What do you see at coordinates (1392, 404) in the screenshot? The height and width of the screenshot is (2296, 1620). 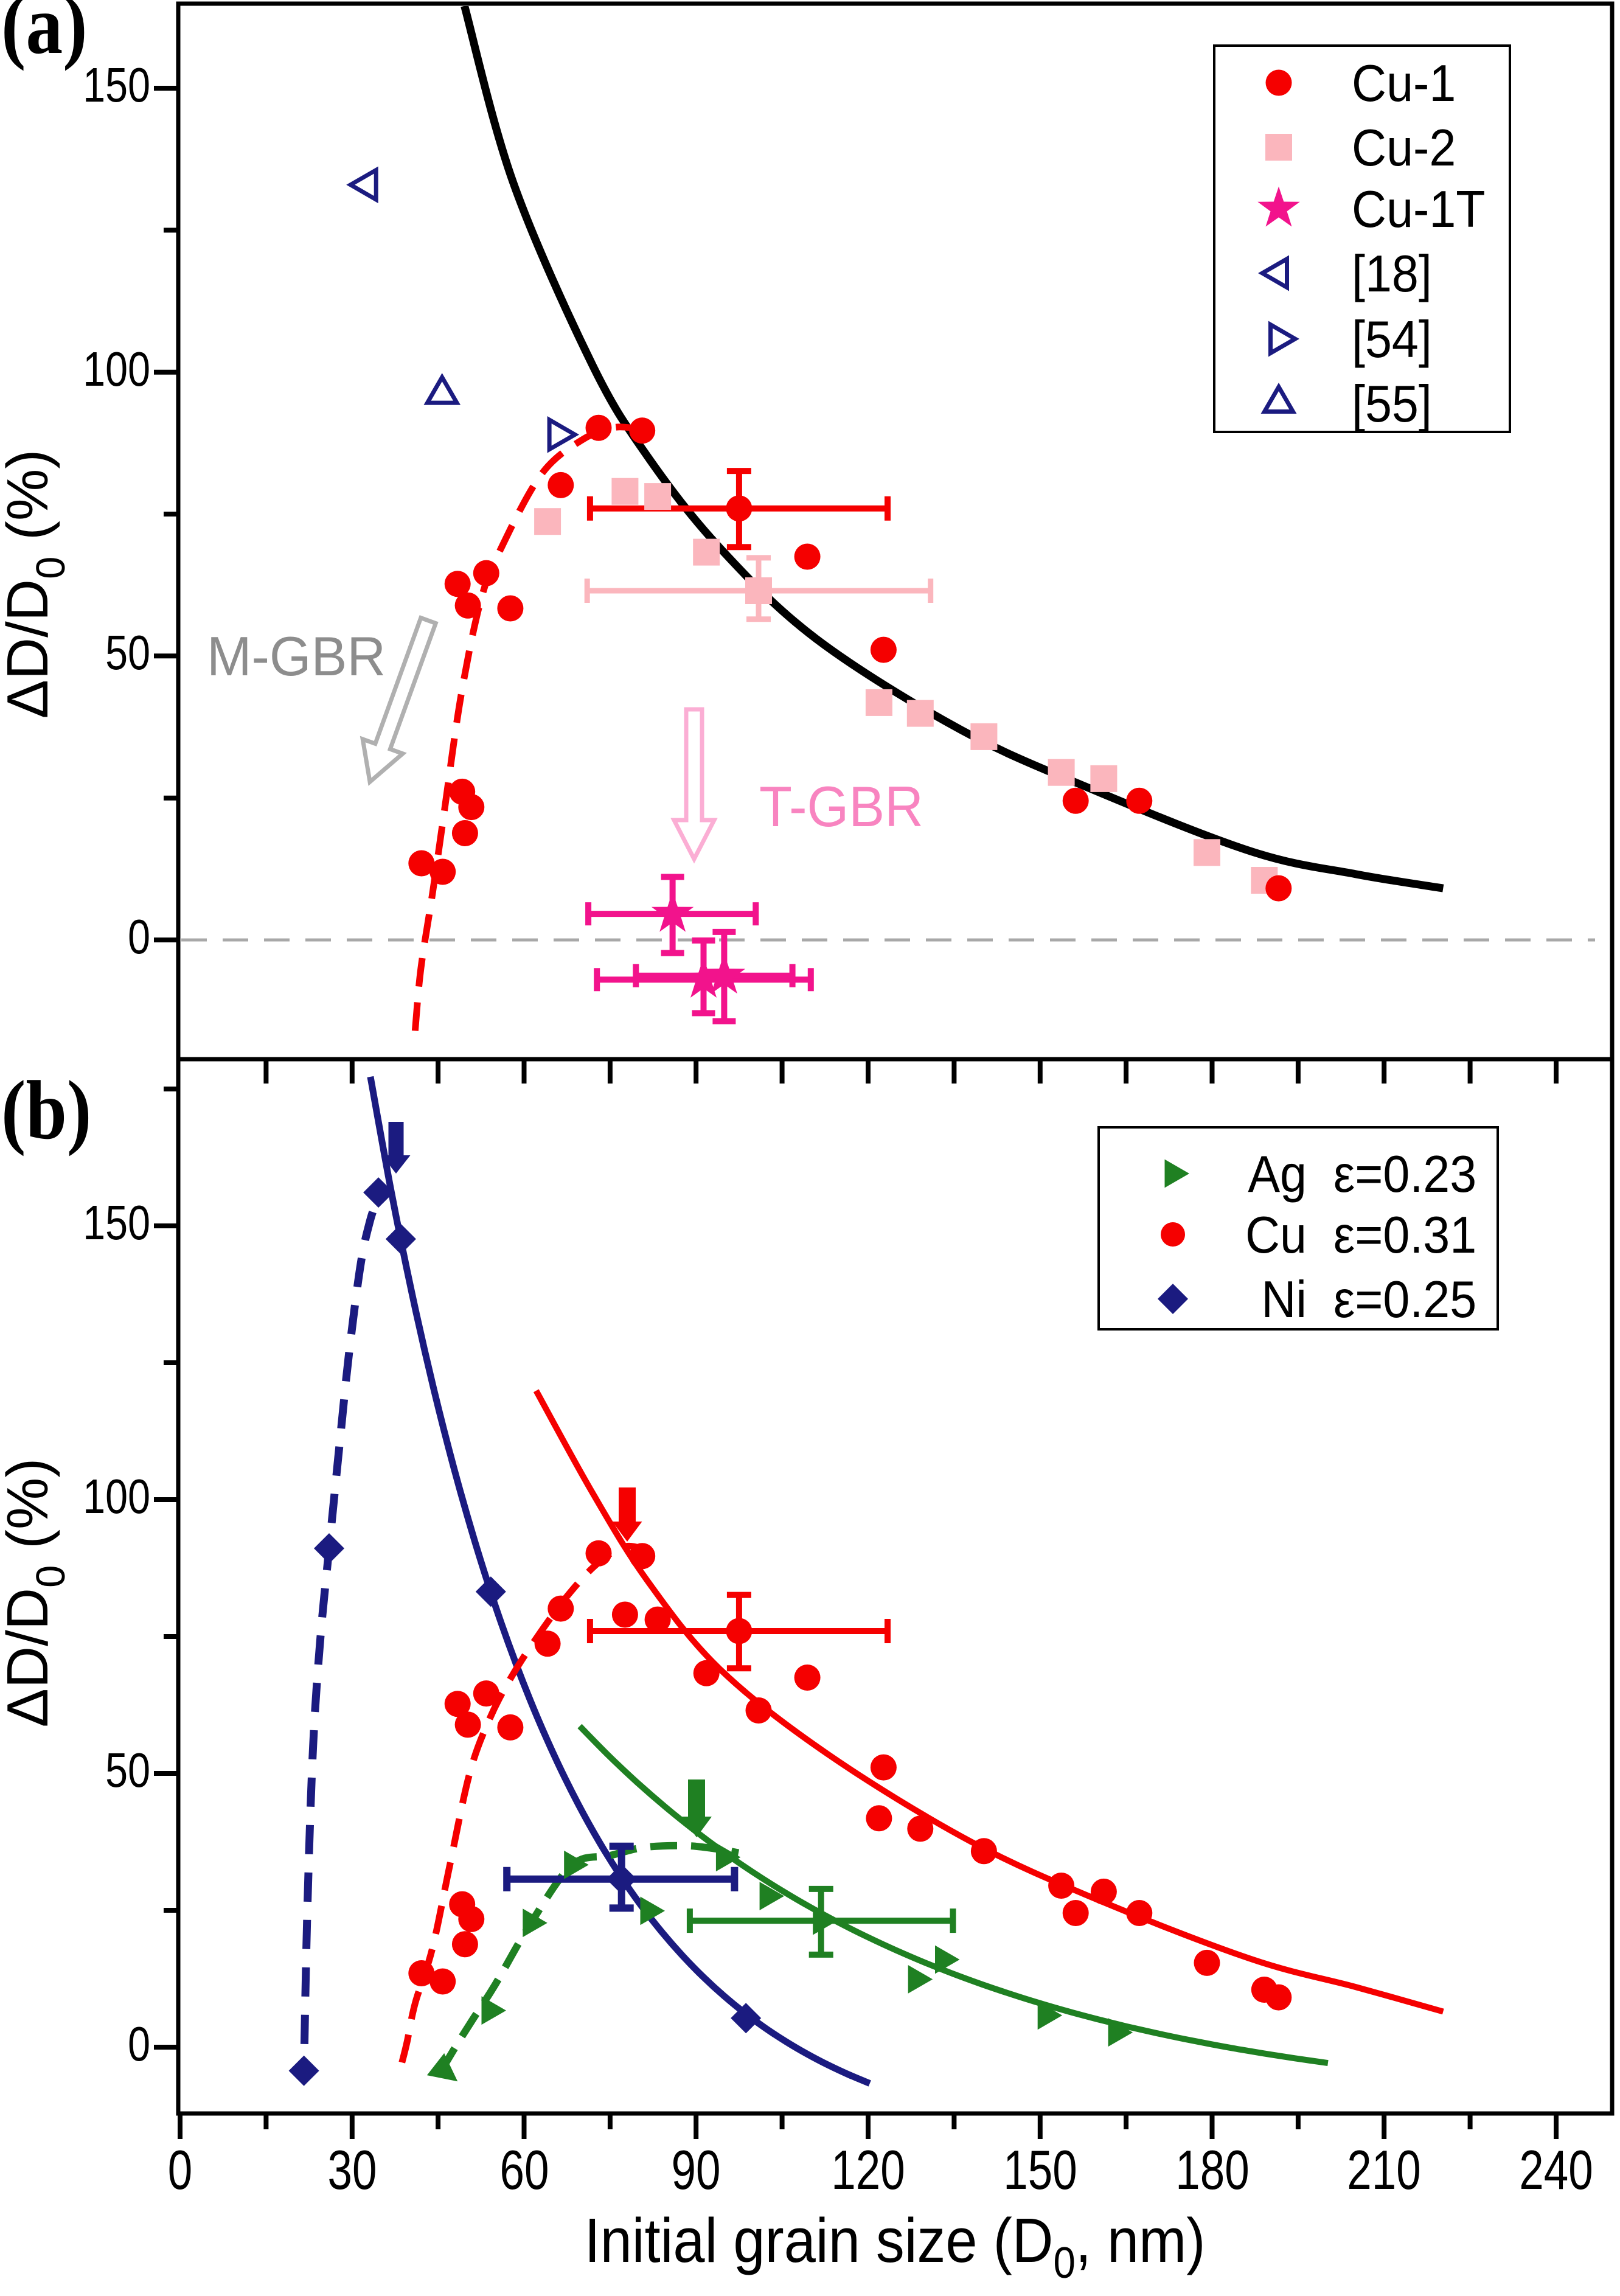 I see `svg-text: [55]` at bounding box center [1392, 404].